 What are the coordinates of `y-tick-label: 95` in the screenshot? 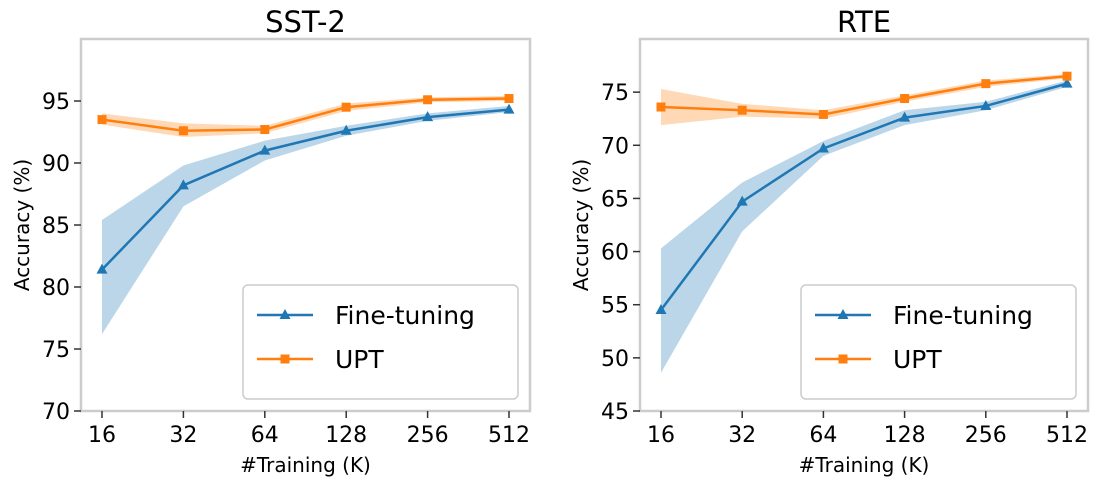 It's located at (56, 102).